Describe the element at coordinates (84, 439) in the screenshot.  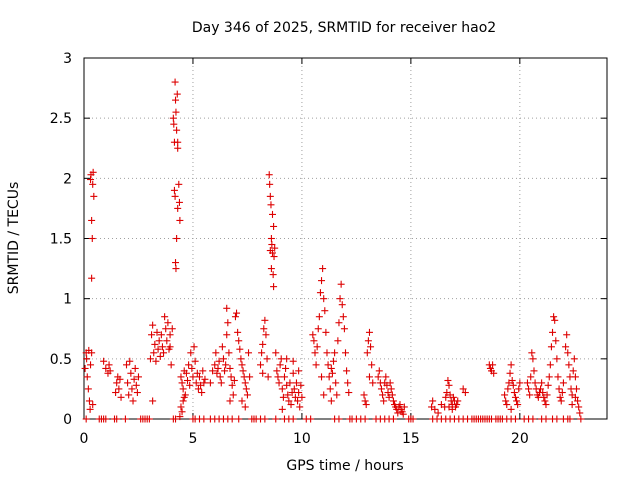
I see `x-tick-label: 0` at that location.